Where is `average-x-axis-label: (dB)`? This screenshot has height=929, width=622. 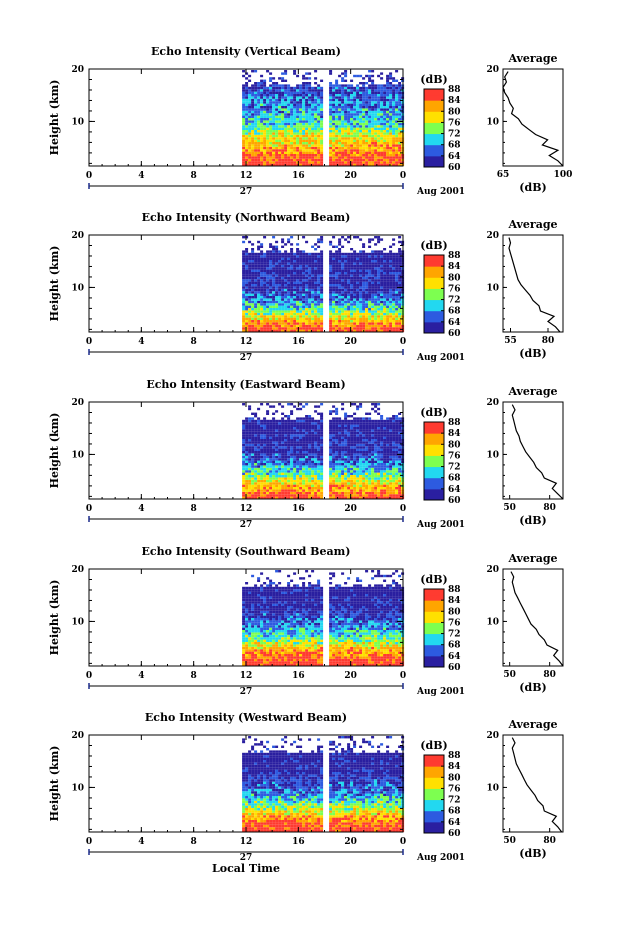 average-x-axis-label: (dB) is located at coordinates (532, 187).